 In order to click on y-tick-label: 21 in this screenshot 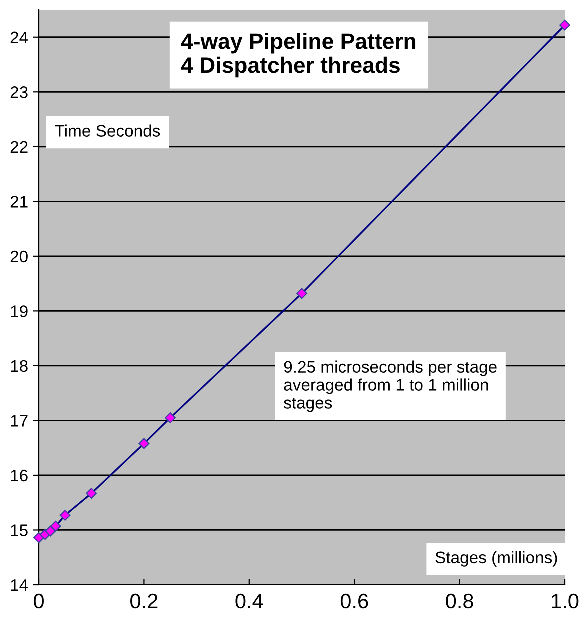, I will do `click(19, 202)`.